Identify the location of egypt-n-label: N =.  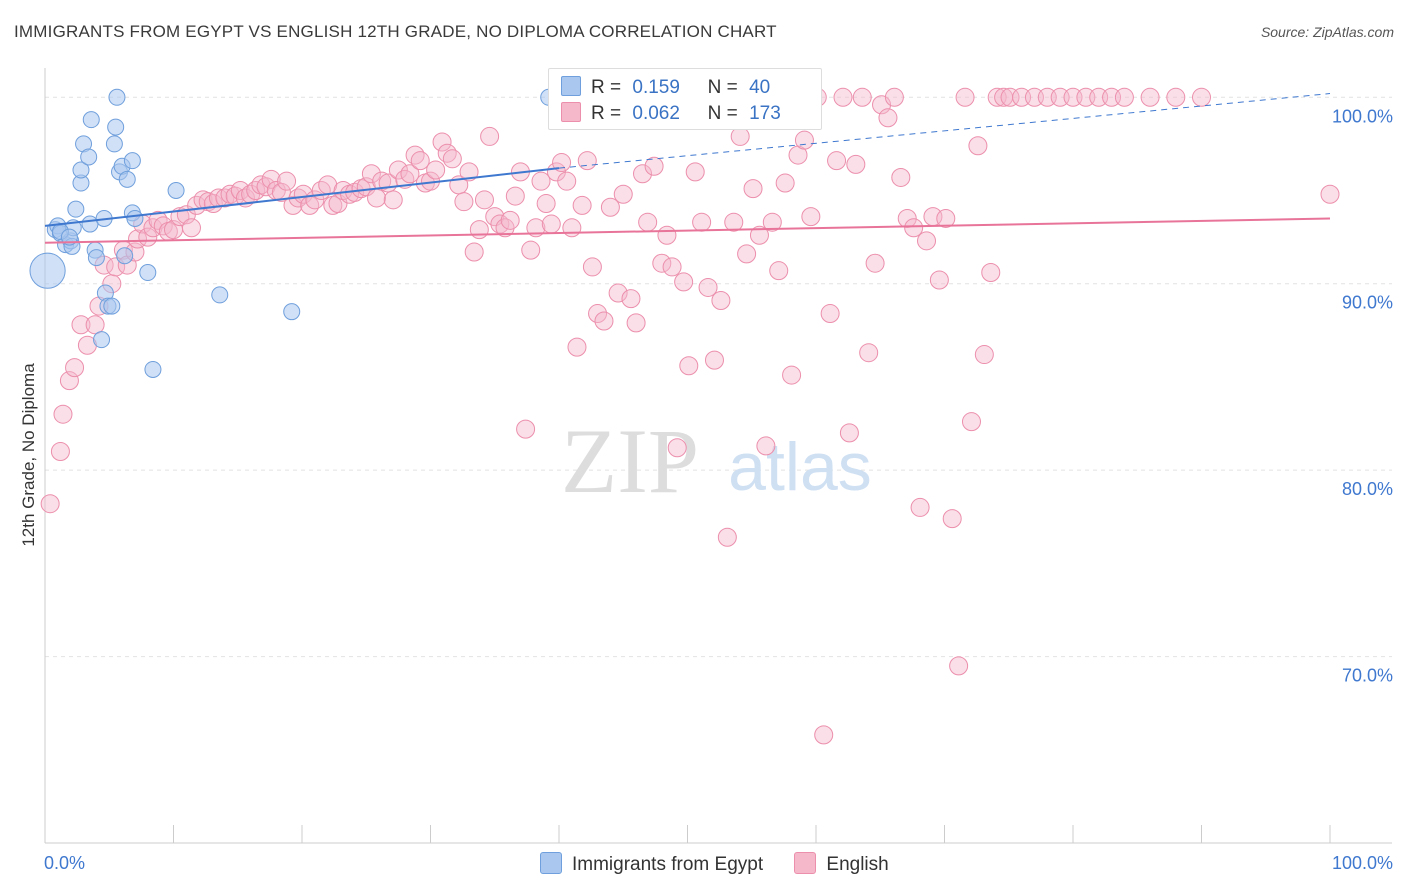
(722, 87).